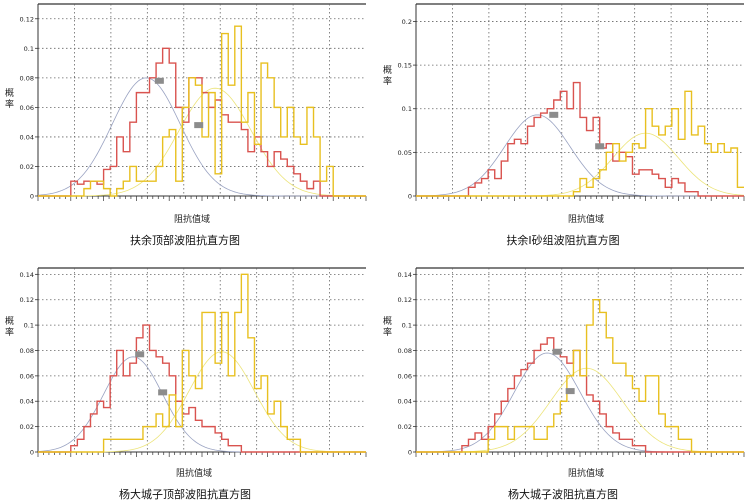 The image size is (751, 503). What do you see at coordinates (563, 240) in the screenshot?
I see `chart-title: 扶余I砂组波阻抗直方图` at bounding box center [563, 240].